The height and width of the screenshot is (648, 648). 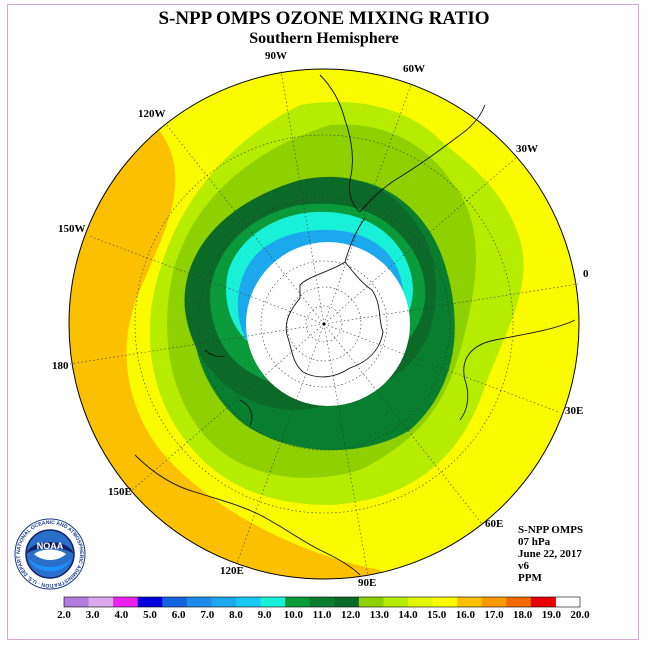 I want to click on africa-coast, so click(x=517, y=370).